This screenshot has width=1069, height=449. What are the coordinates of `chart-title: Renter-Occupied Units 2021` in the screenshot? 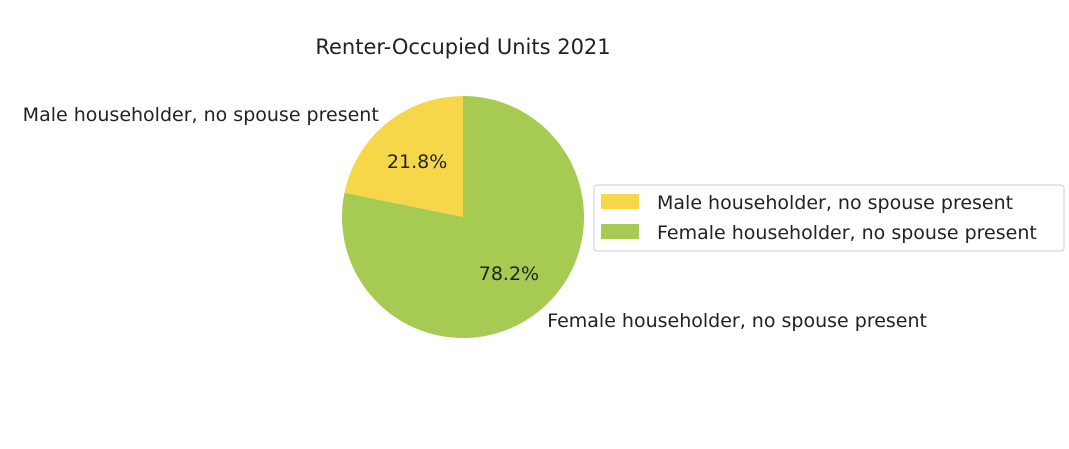 It's located at (462, 47).